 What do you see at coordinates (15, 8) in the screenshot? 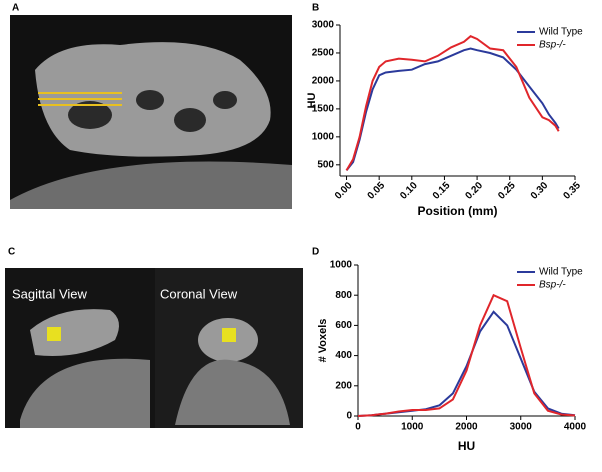
I see `panel-label: A` at bounding box center [15, 8].